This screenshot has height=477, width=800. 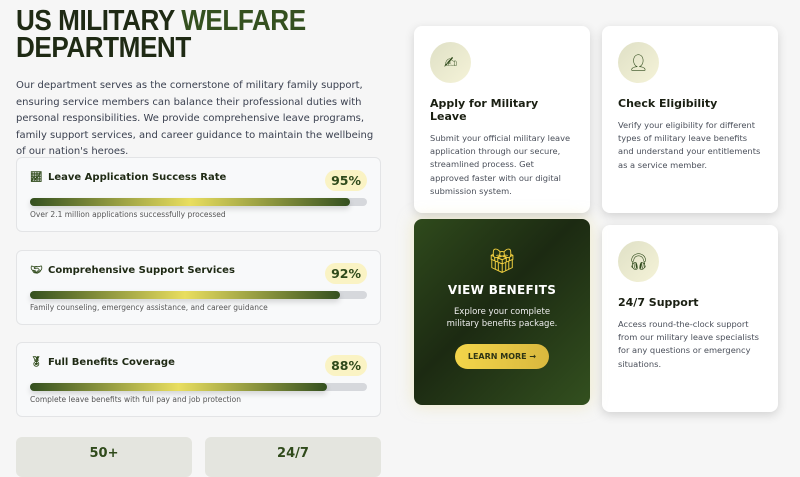 What do you see at coordinates (502, 261) in the screenshot?
I see `gift-icon: 🎁︎` at bounding box center [502, 261].